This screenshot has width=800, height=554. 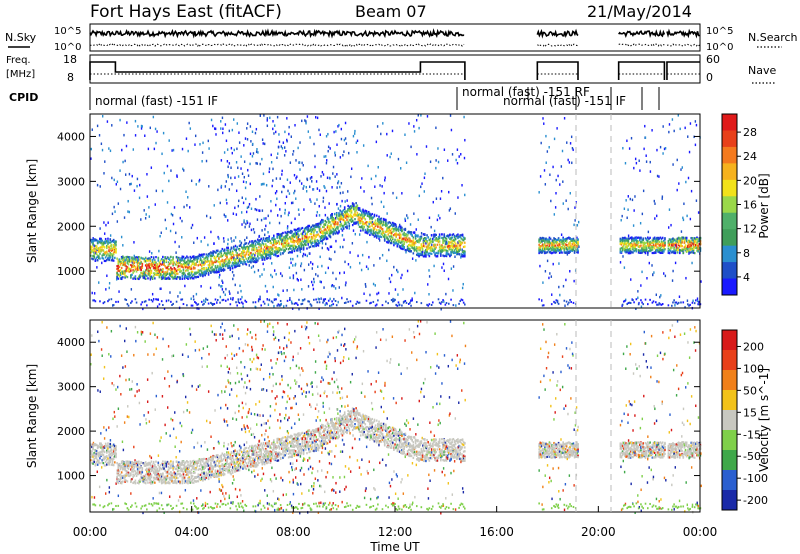 I want to click on beam-label: Beam 07, so click(x=391, y=11).